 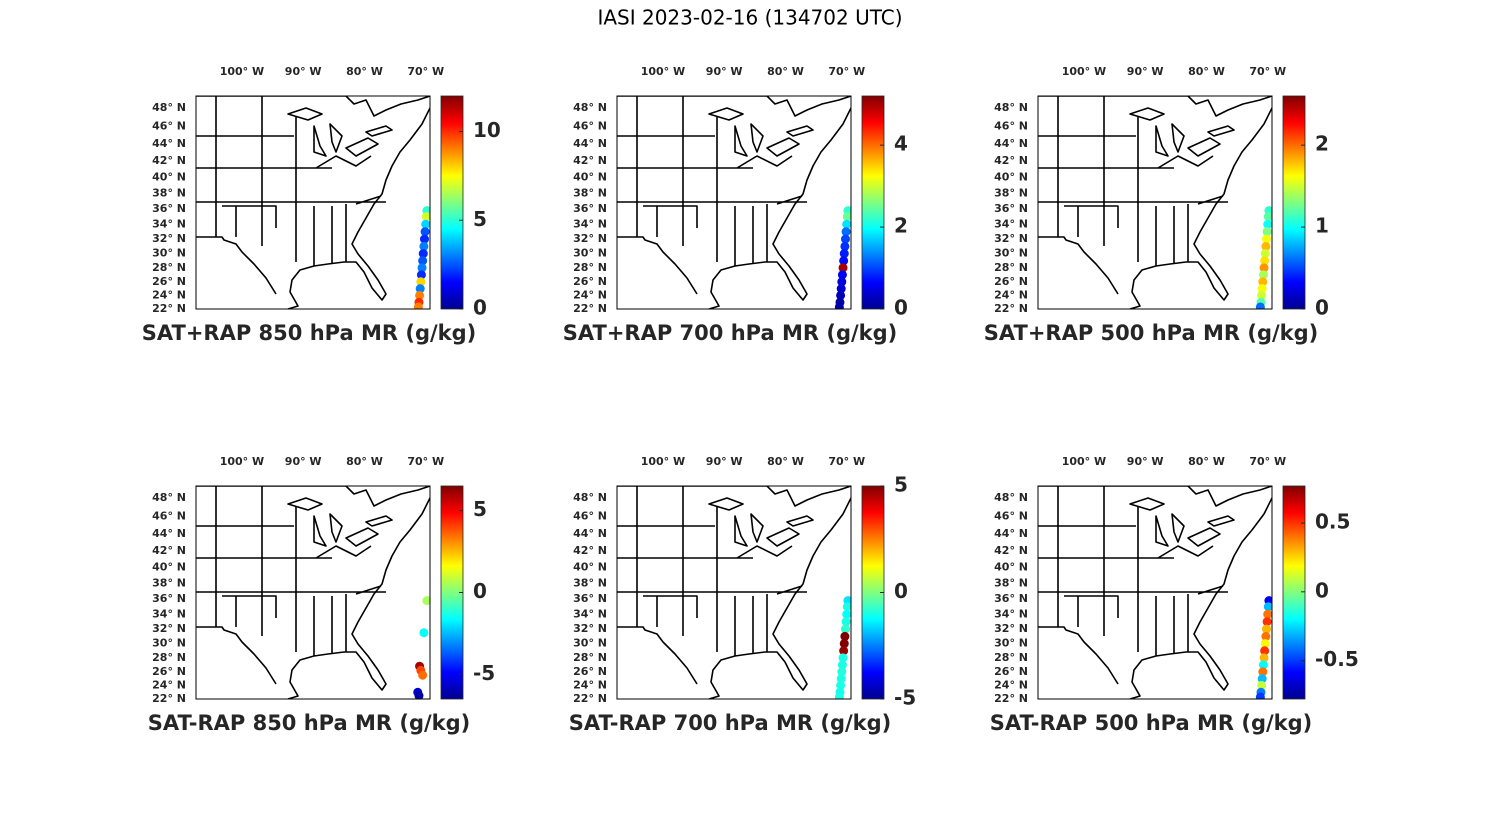 I want to click on colorbar-tick-label: -5, so click(x=905, y=698).